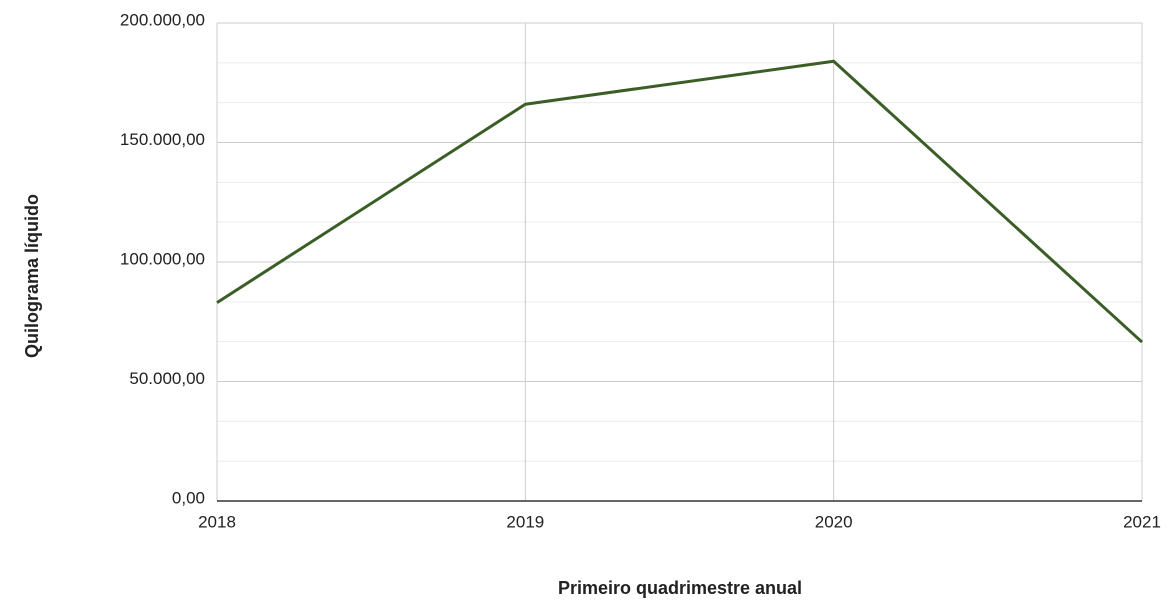 The image size is (1170, 601). Describe the element at coordinates (32, 276) in the screenshot. I see `y-axis-title: Quilograma líquido` at that location.